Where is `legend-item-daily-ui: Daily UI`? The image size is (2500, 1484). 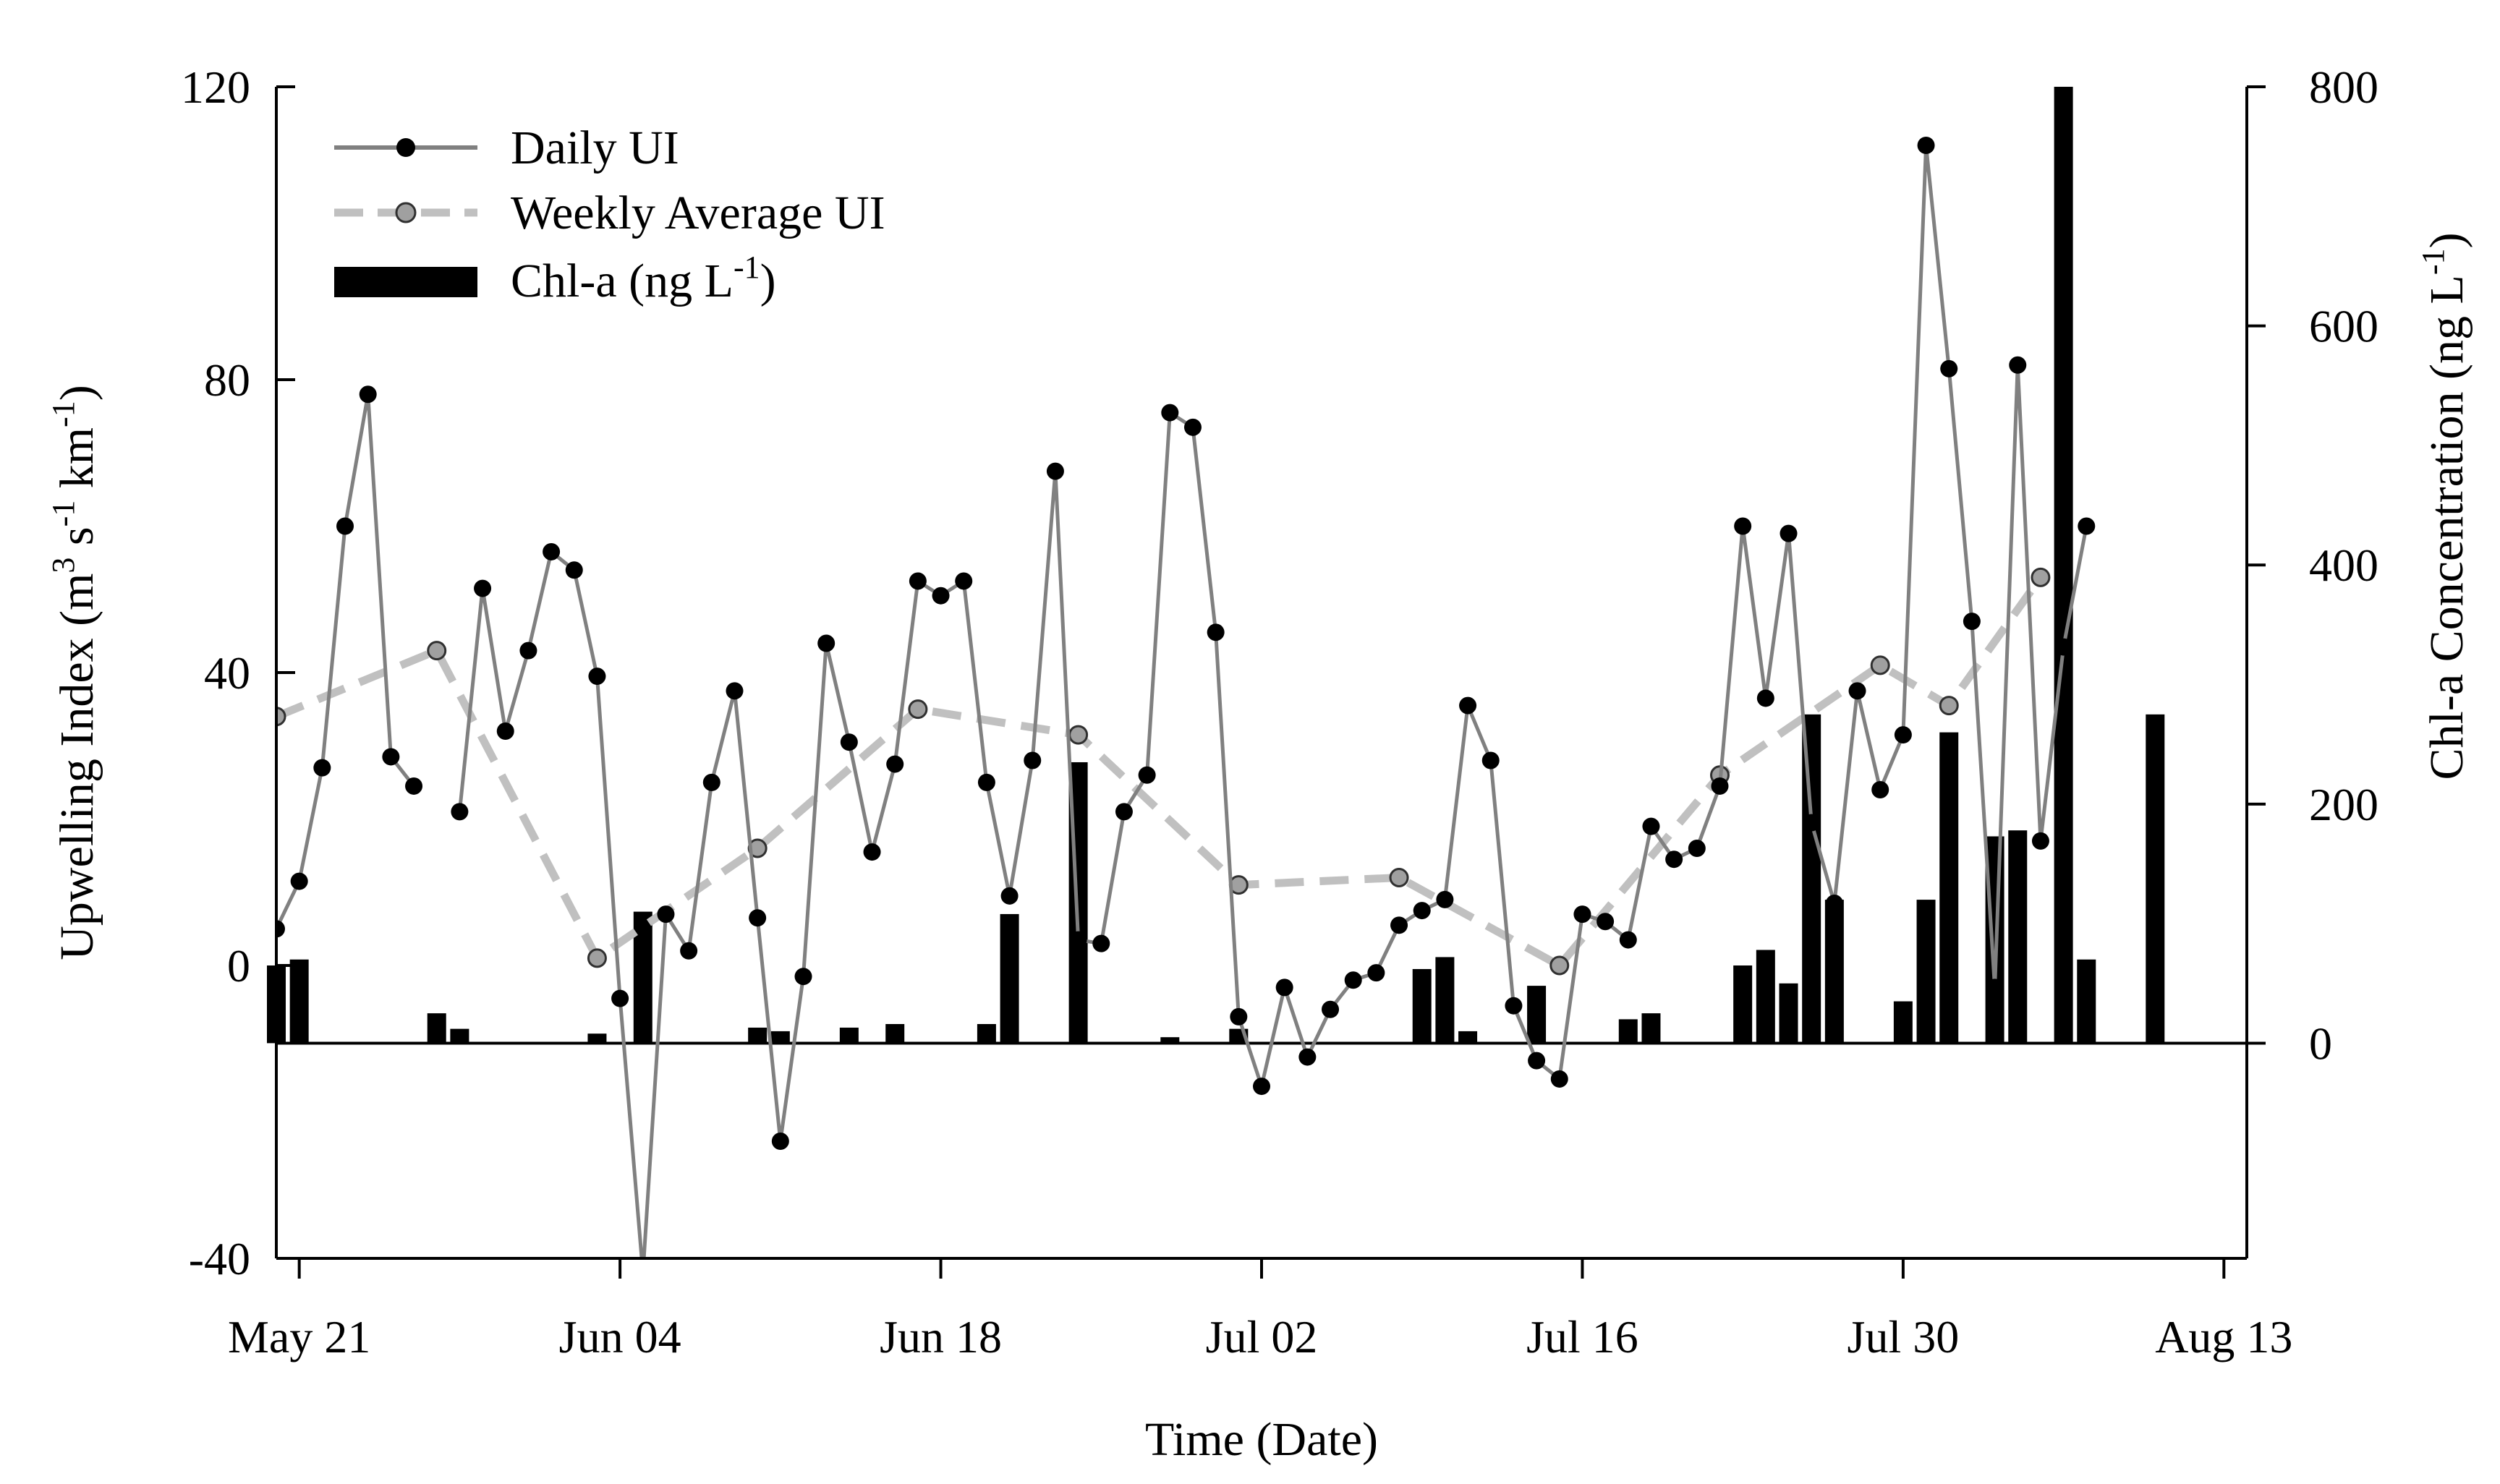 legend-item-daily-ui: Daily UI is located at coordinates (507, 147).